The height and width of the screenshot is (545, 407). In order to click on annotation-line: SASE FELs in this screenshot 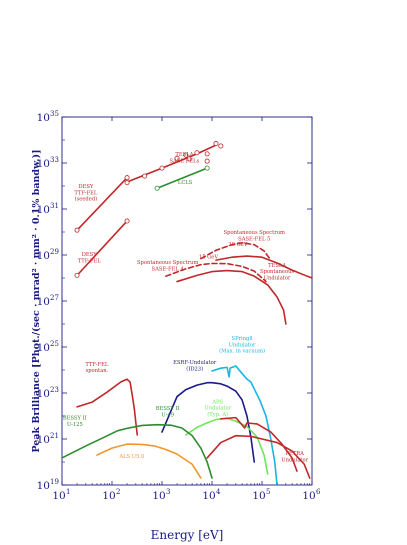, I will do `click(185, 161)`.